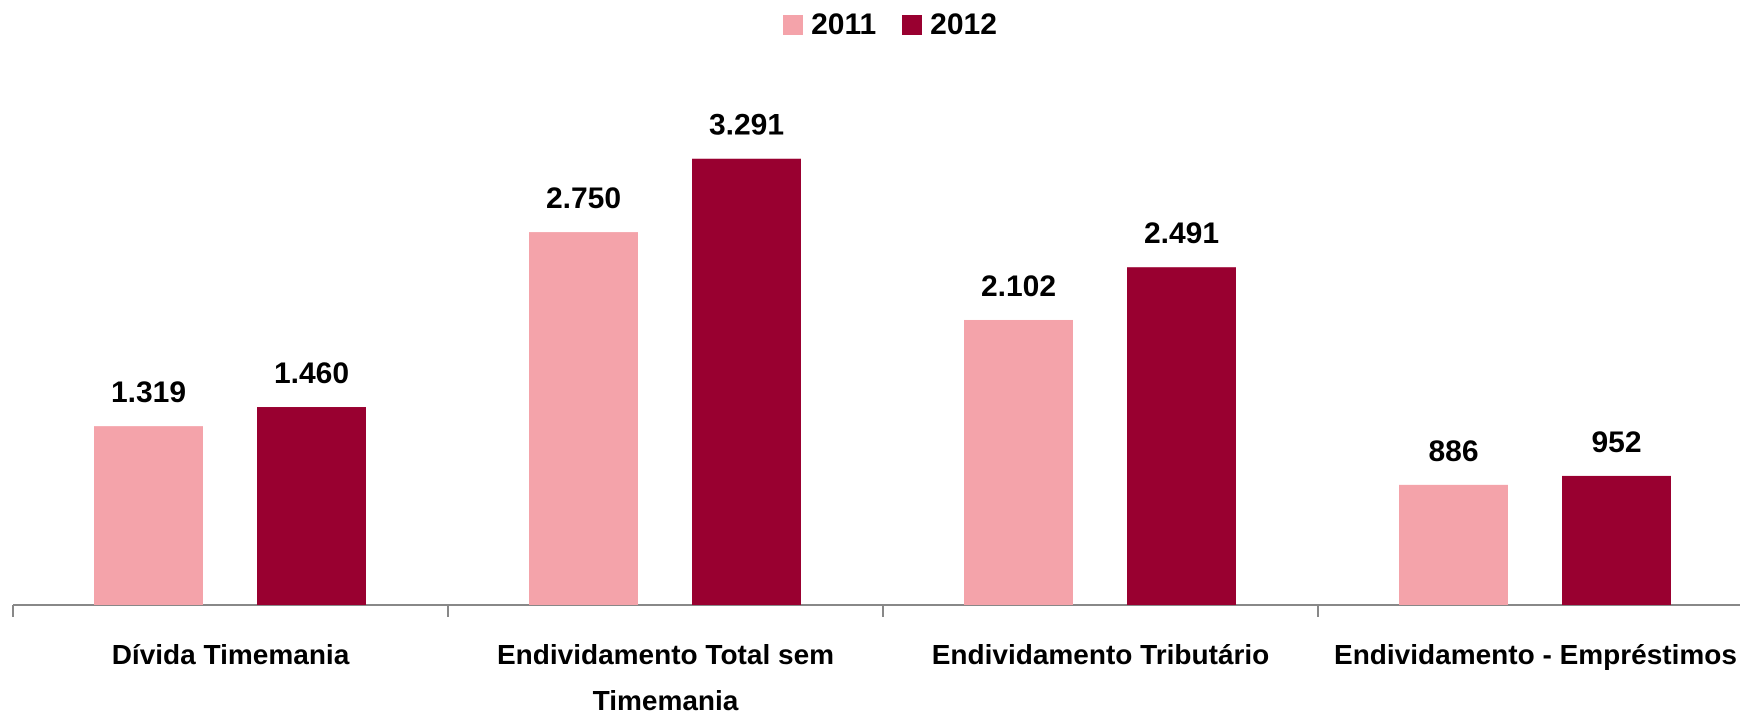 Image resolution: width=1740 pixels, height=716 pixels. What do you see at coordinates (1616, 442) in the screenshot?
I see `data-label: 952` at bounding box center [1616, 442].